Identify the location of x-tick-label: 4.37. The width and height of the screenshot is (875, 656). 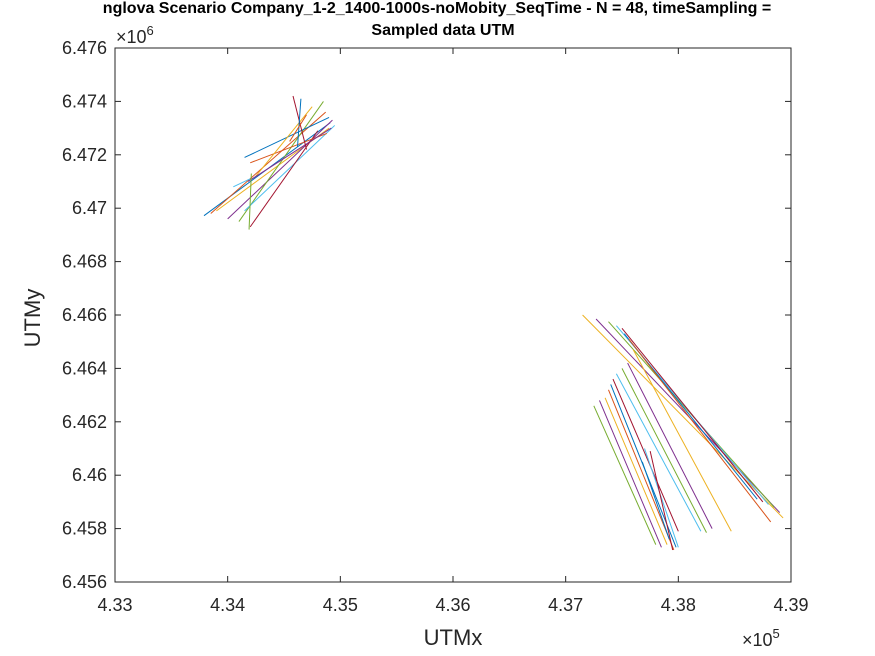
(565, 605).